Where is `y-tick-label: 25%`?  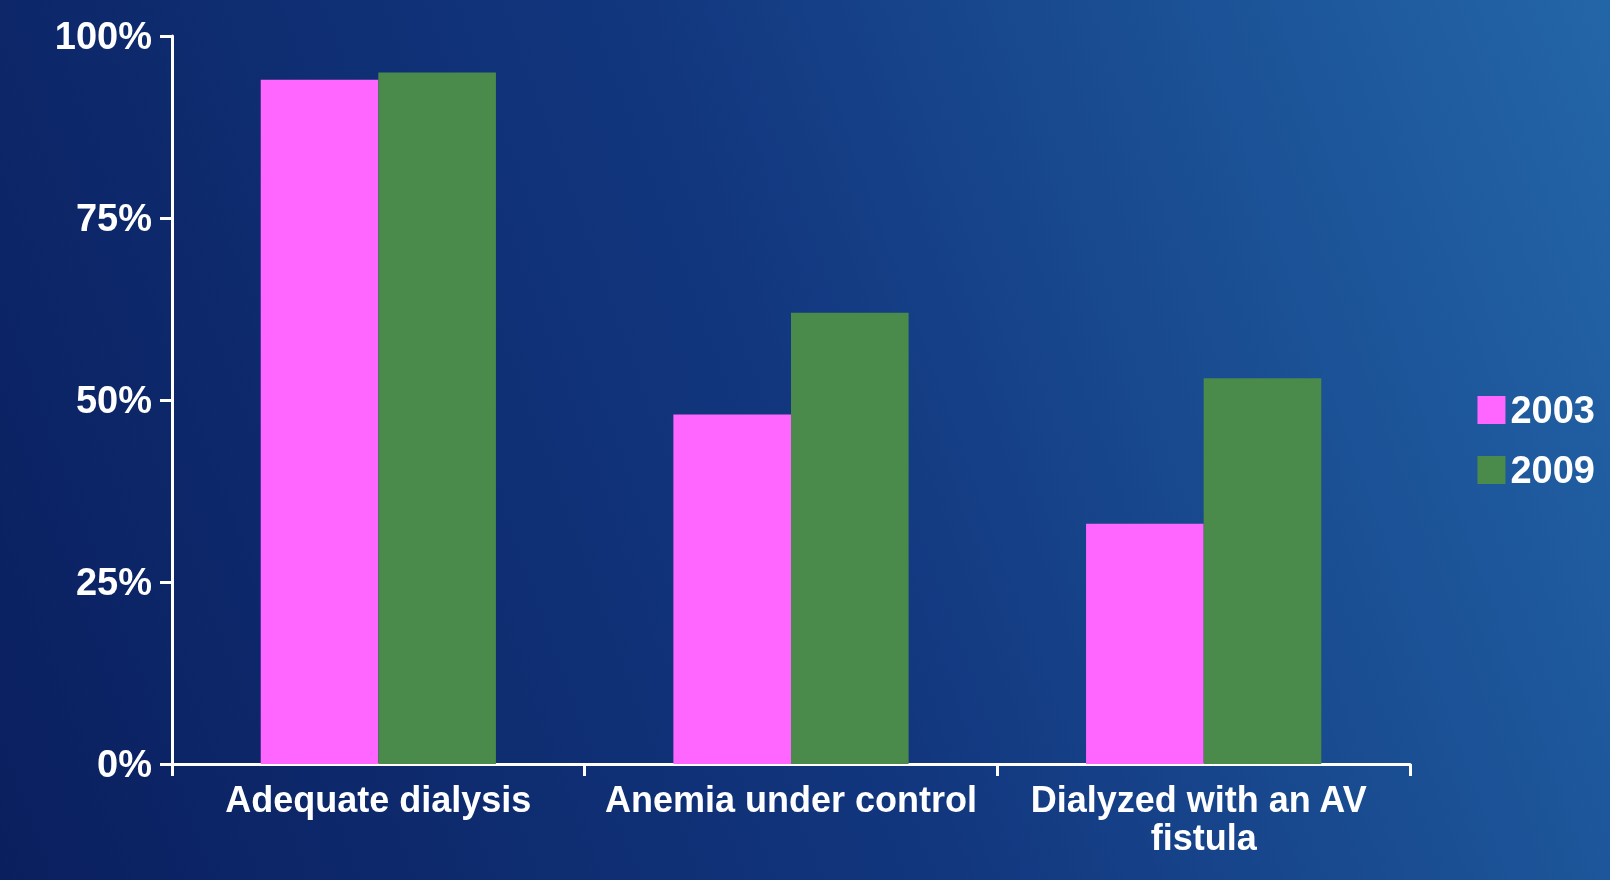 y-tick-label: 25% is located at coordinates (113, 582).